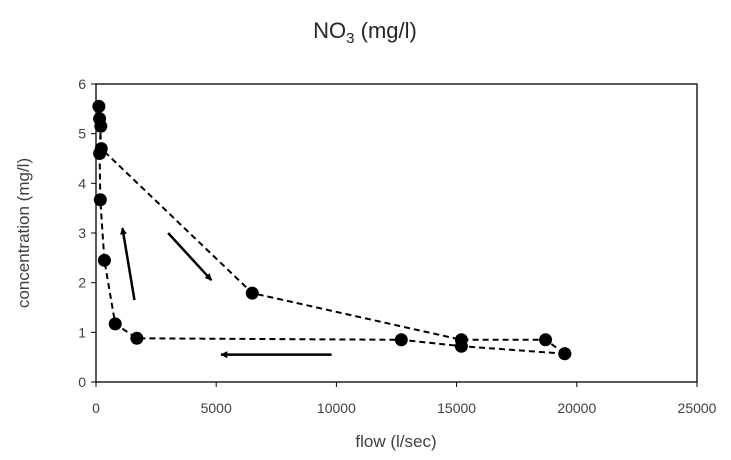 This screenshot has width=731, height=460. I want to click on x-tick-label: 0, so click(96, 408).